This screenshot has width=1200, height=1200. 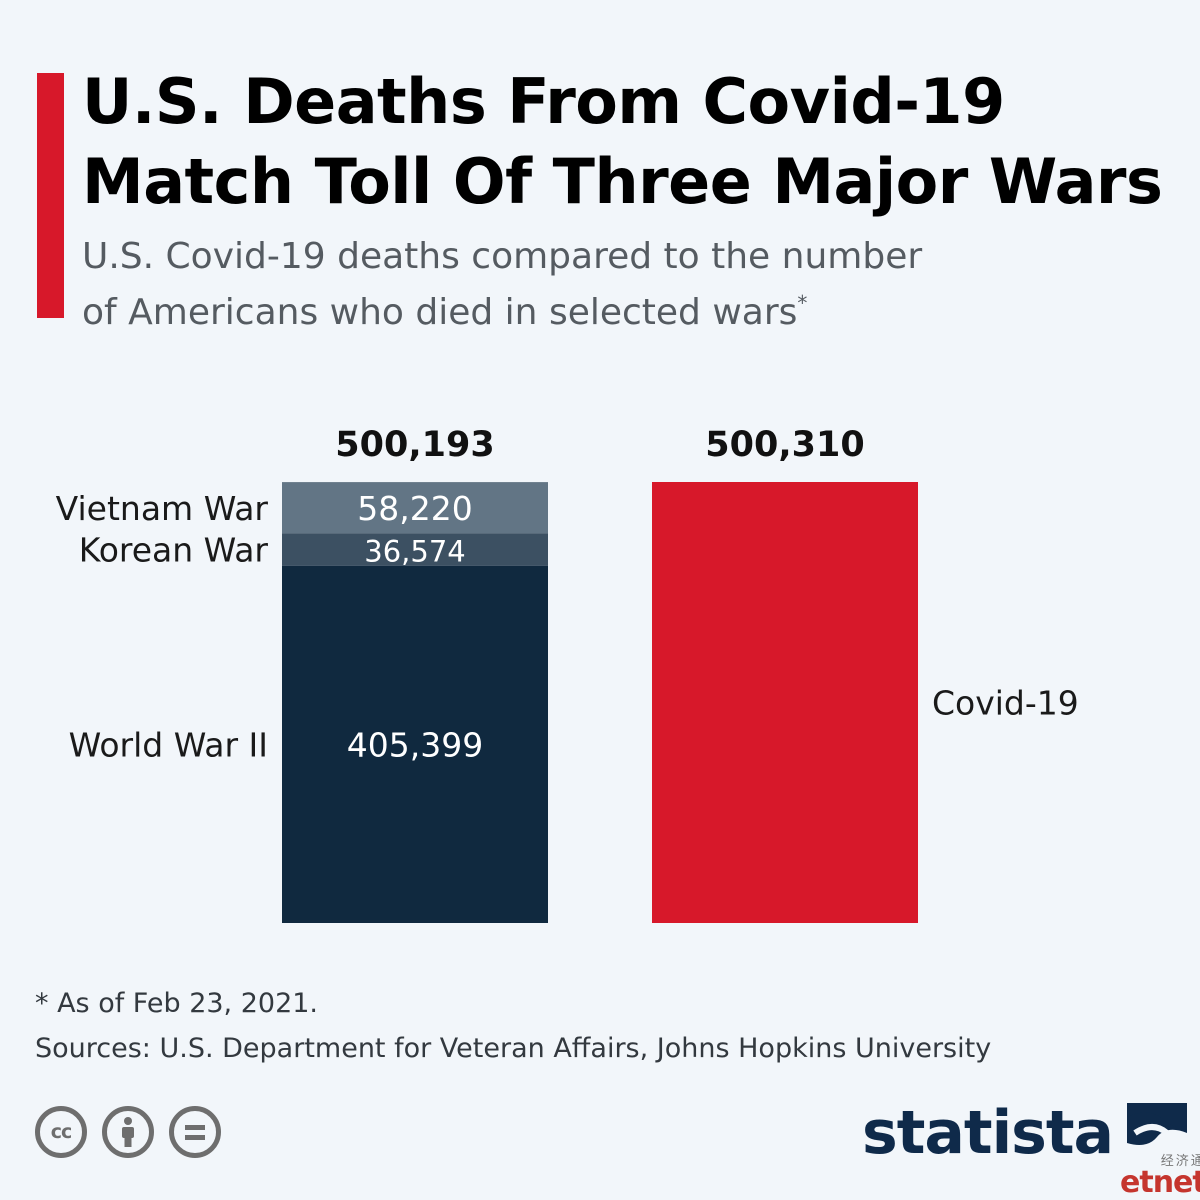 What do you see at coordinates (622, 181) in the screenshot?
I see `title-line-2: Match Toll Of Three Major Wars` at bounding box center [622, 181].